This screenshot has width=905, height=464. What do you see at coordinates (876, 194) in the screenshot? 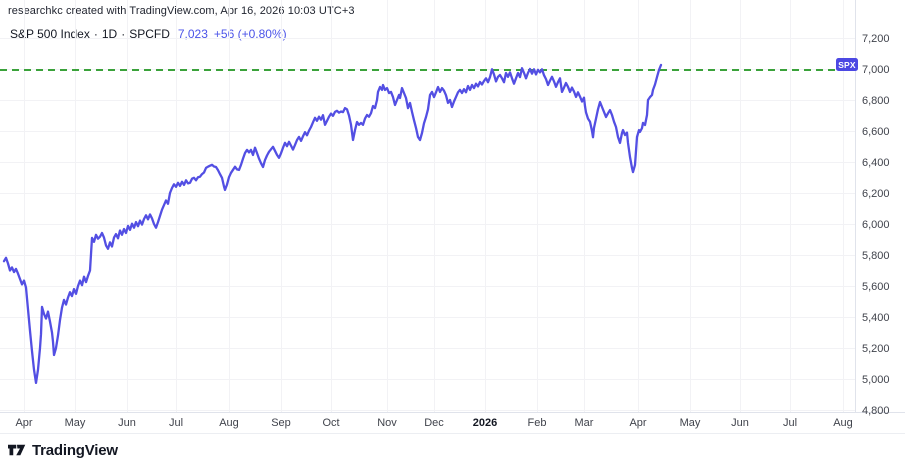
I see `y-axis-label: 6,200` at bounding box center [876, 194].